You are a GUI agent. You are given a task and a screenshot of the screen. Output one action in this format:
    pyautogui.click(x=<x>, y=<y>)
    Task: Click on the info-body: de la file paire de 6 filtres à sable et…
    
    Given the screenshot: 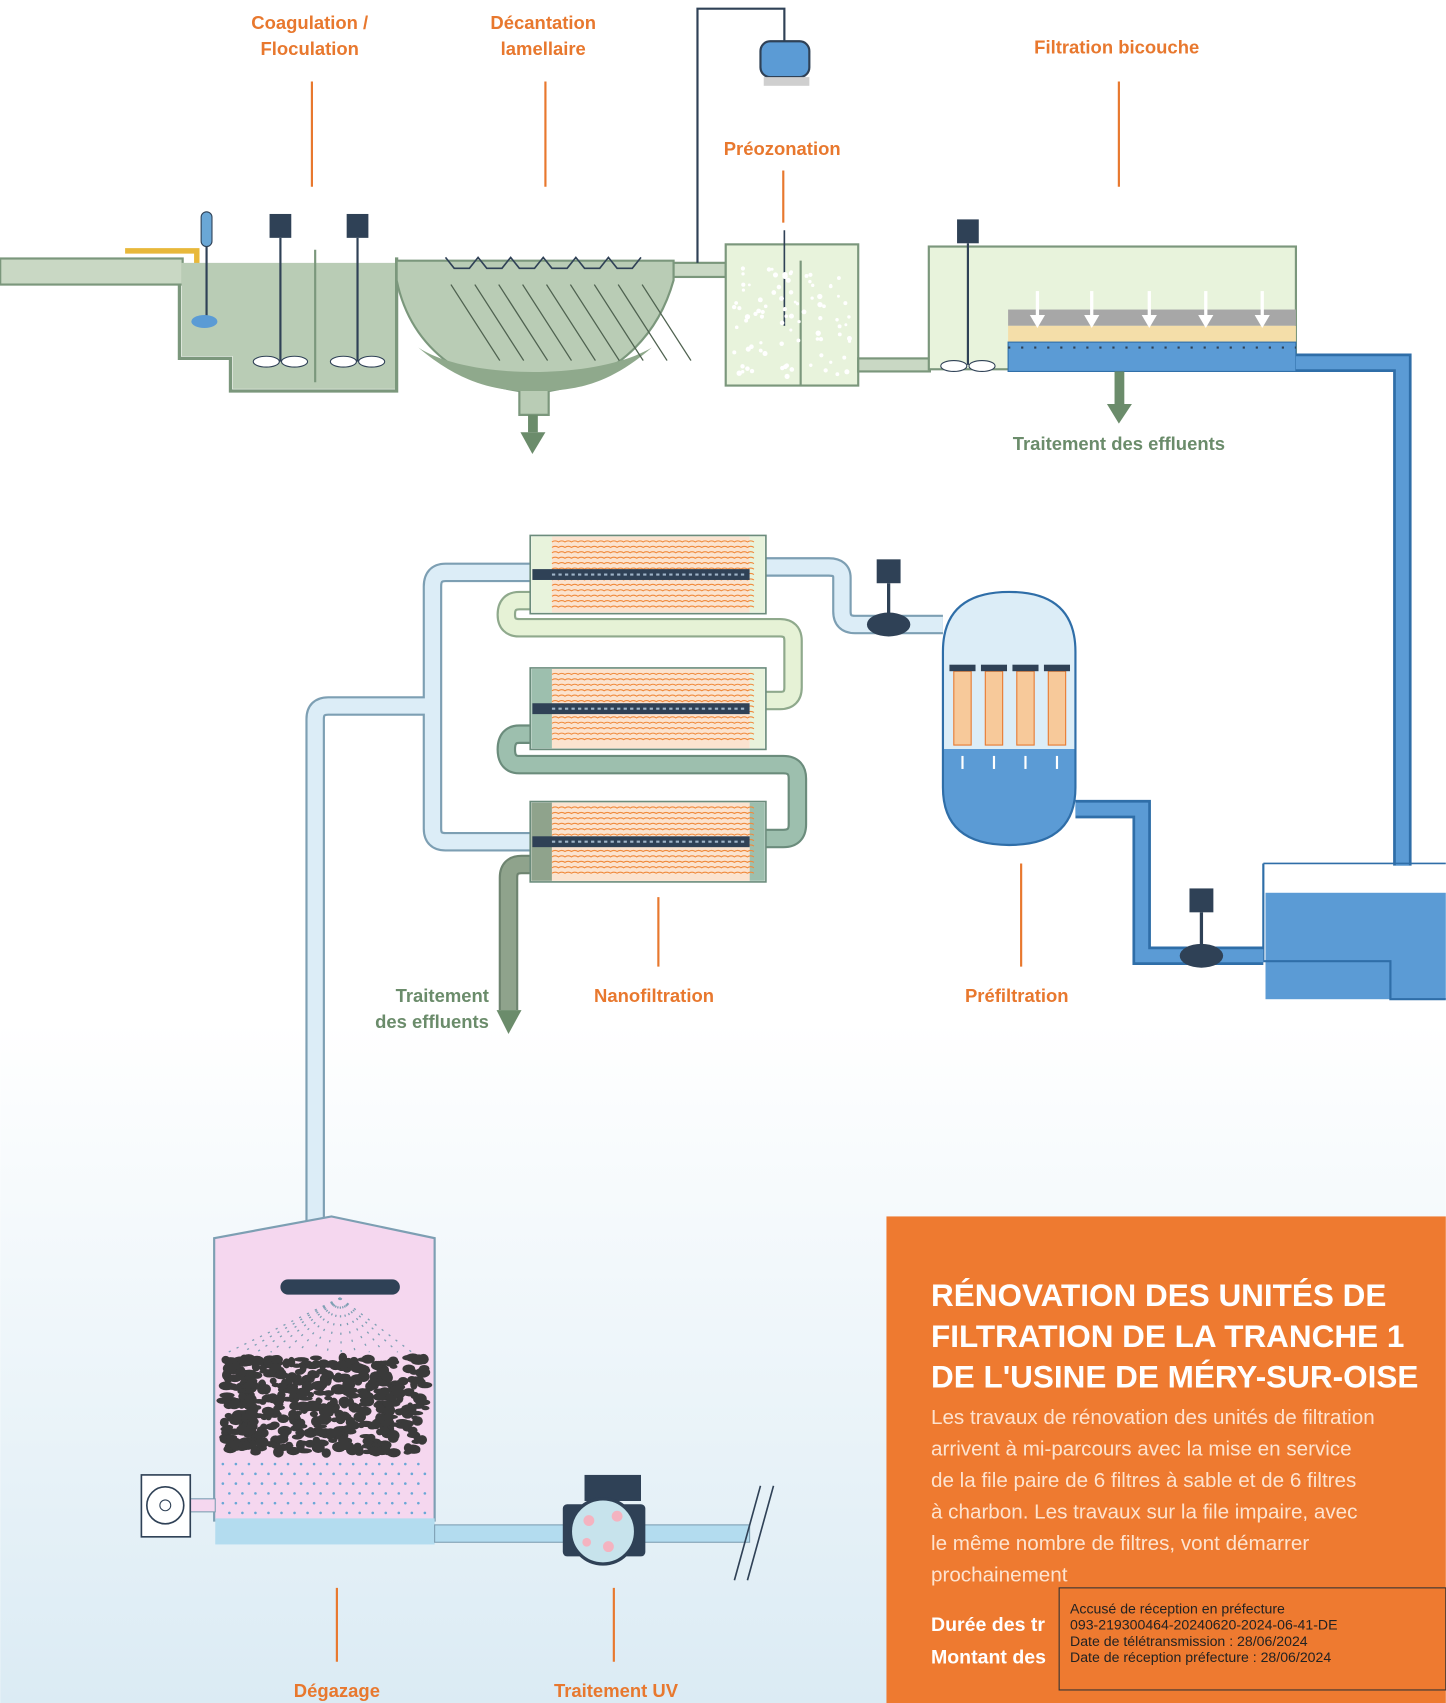 What is the action you would take?
    pyautogui.click(x=1143, y=1480)
    